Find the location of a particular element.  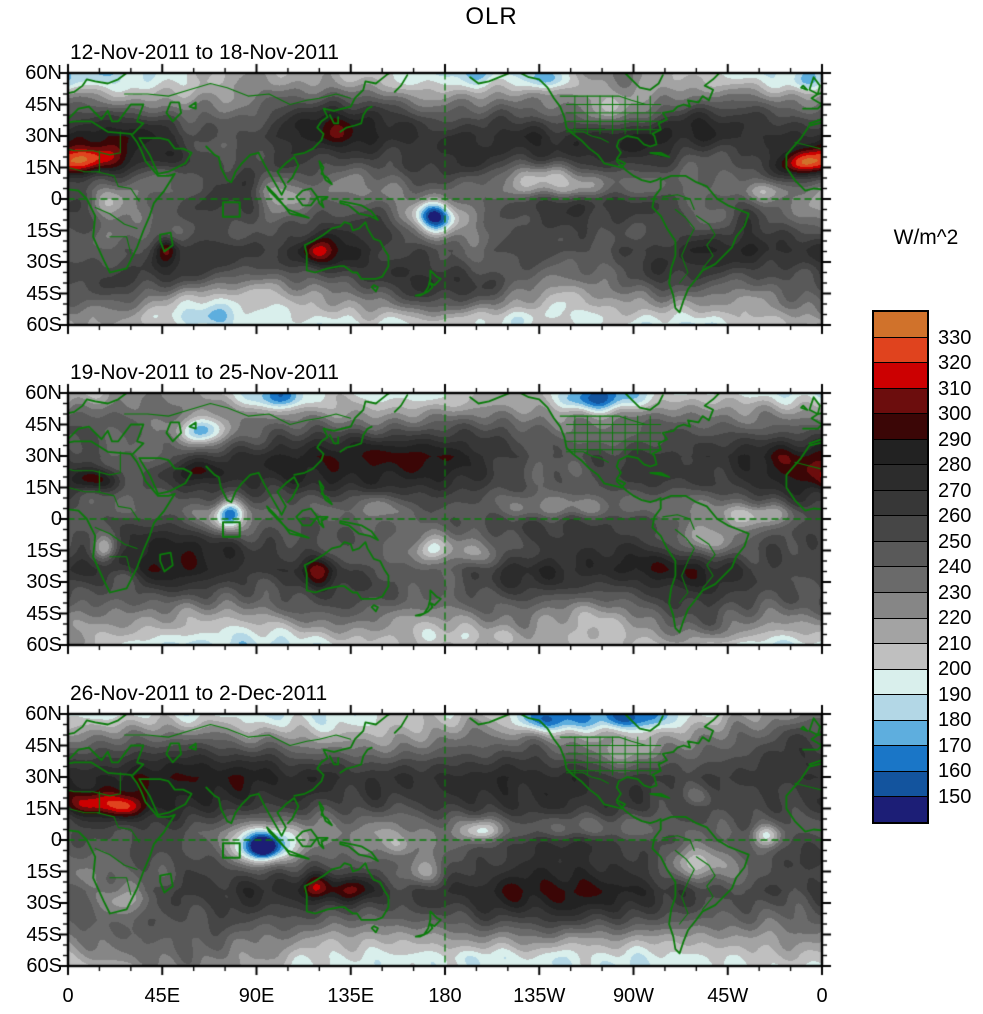

lon-tick-label: 135W is located at coordinates (539, 996).